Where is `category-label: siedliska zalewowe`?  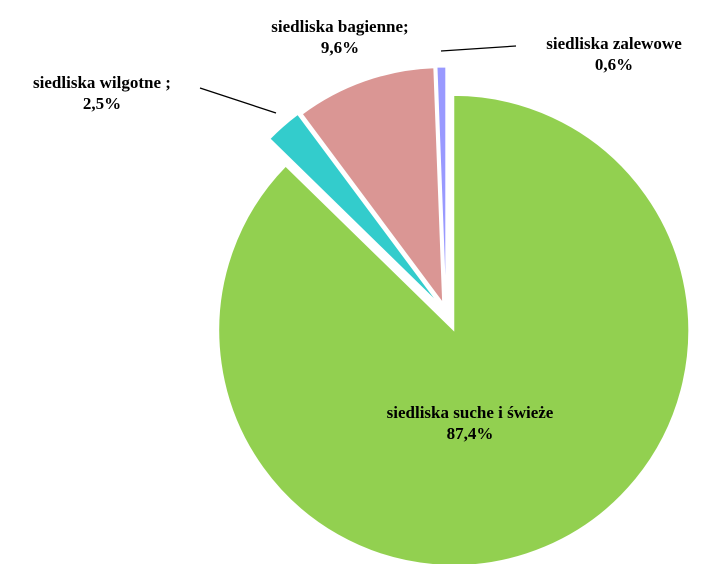
category-label: siedliska zalewowe is located at coordinates (614, 43).